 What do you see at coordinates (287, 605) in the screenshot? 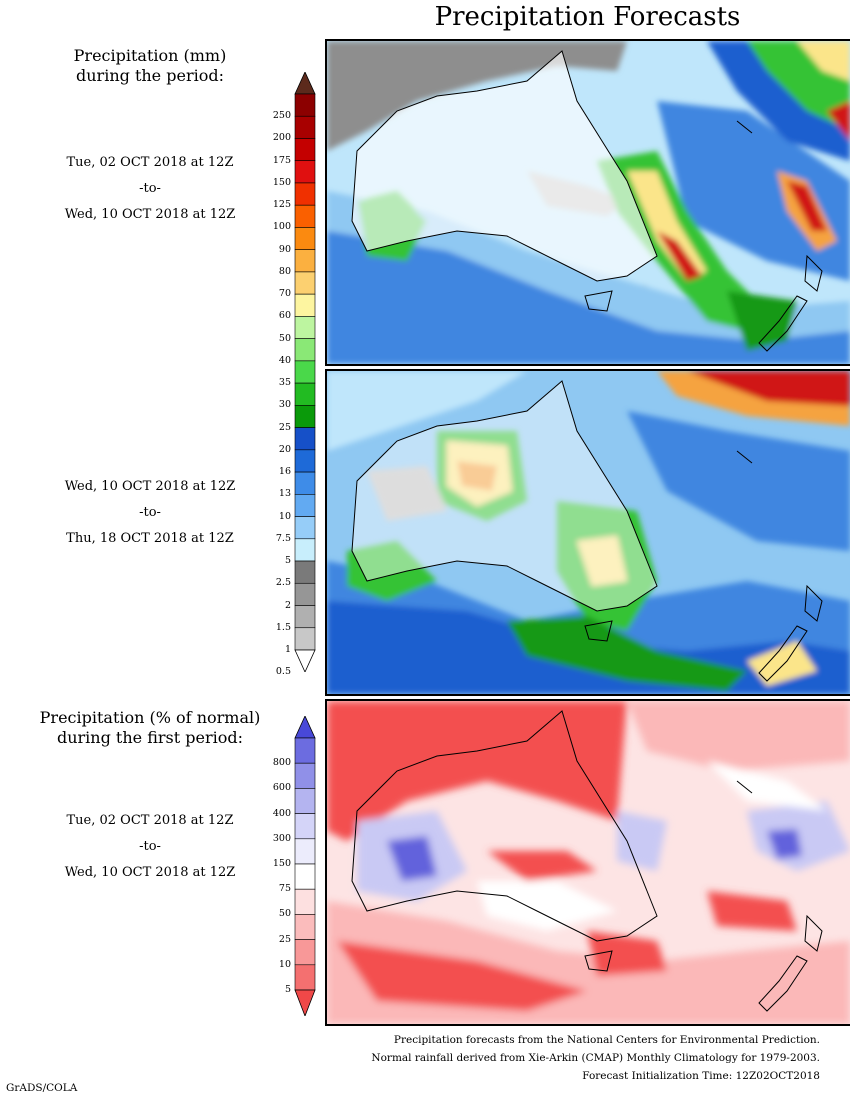
I see `colorbar-tick-label: 2` at bounding box center [287, 605].